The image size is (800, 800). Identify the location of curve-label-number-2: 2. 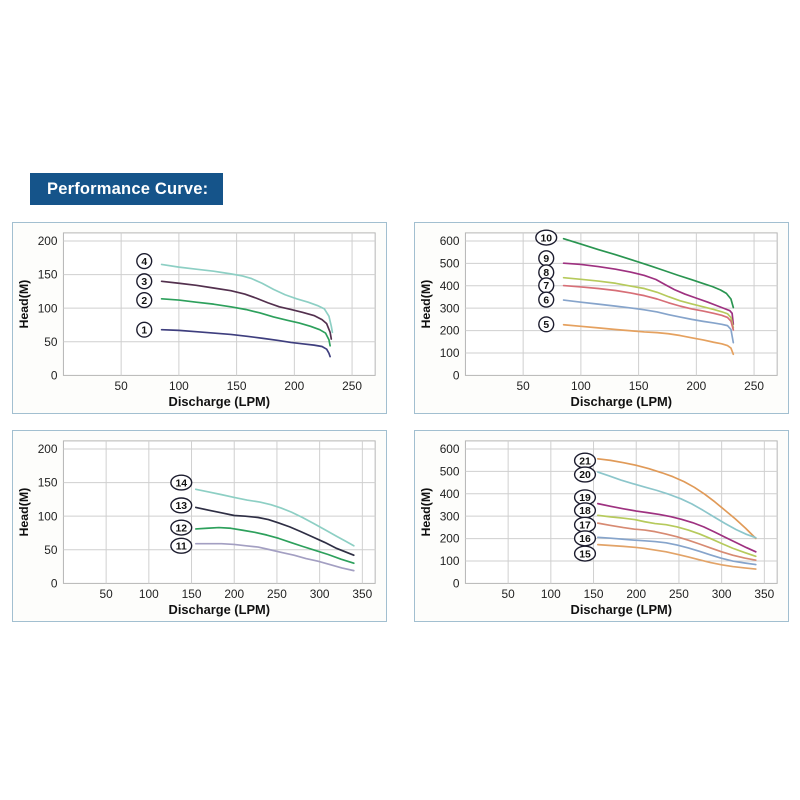
(144, 301).